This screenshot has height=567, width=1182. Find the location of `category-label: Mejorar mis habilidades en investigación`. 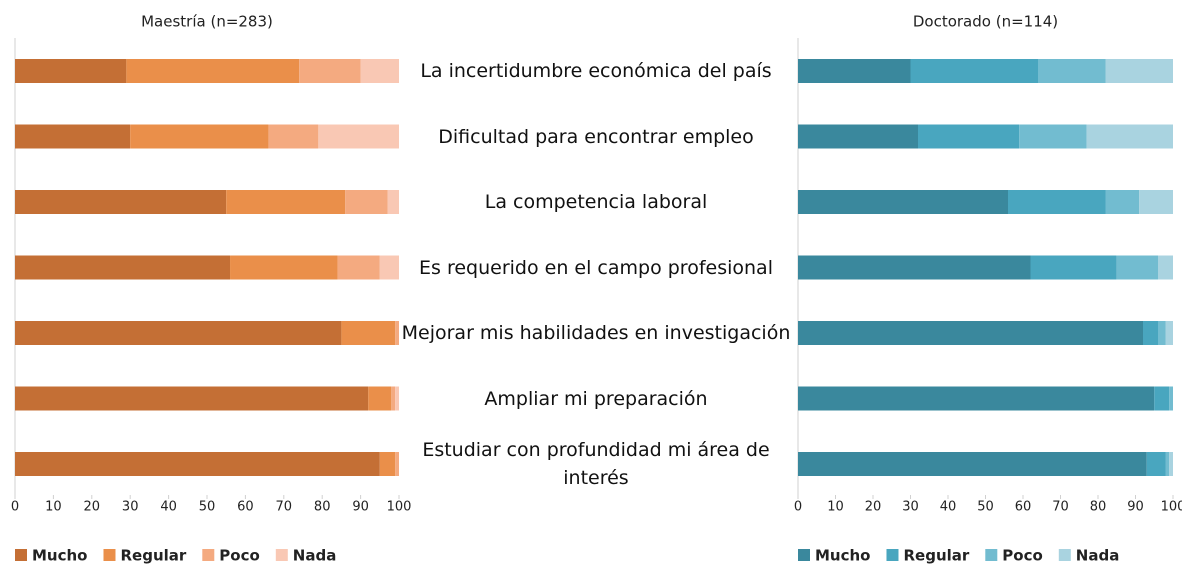

category-label: Mejorar mis habilidades en investigación is located at coordinates (596, 333).